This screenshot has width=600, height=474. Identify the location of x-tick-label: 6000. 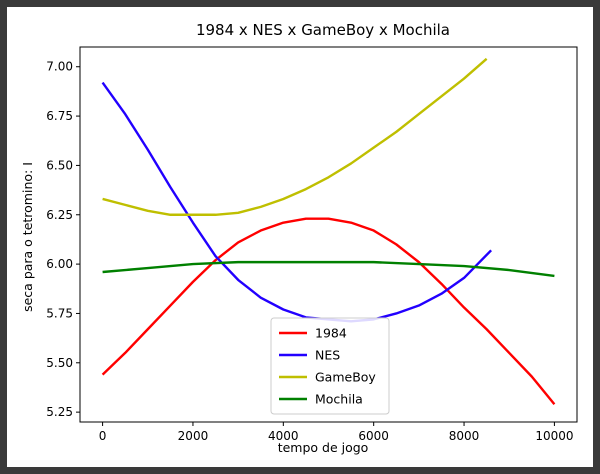
(373, 436).